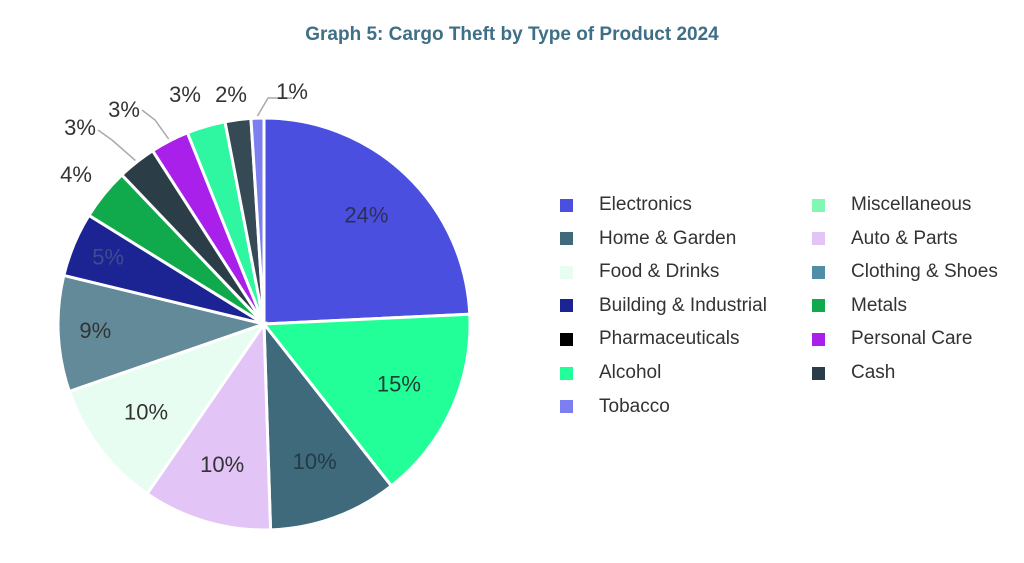 This screenshot has width=1024, height=563. I want to click on pie-data-label-metals: 4%, so click(76, 174).